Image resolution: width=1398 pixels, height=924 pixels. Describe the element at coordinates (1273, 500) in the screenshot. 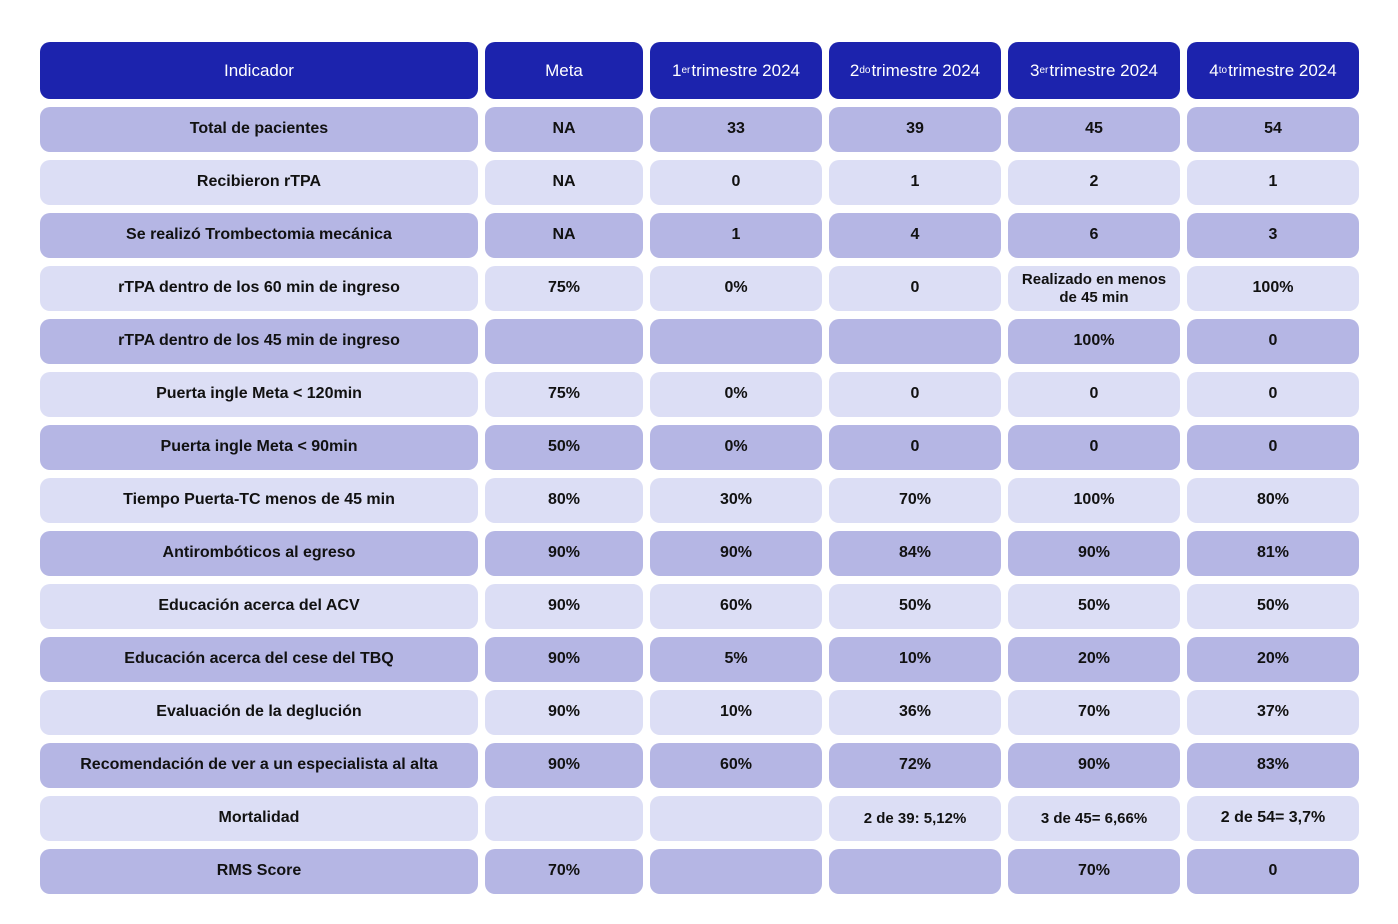

I see `table-cell: 80%` at that location.